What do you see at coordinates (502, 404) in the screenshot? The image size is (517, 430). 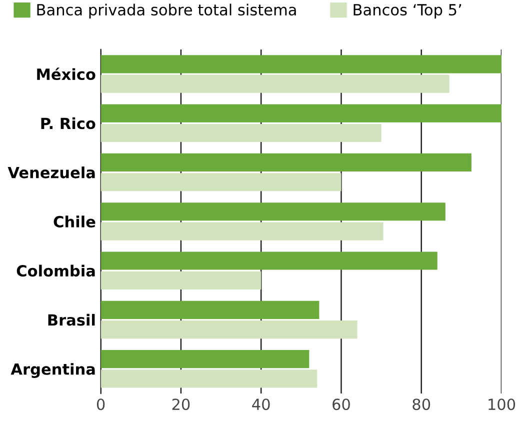 I see `x-tick-label: 100` at bounding box center [502, 404].